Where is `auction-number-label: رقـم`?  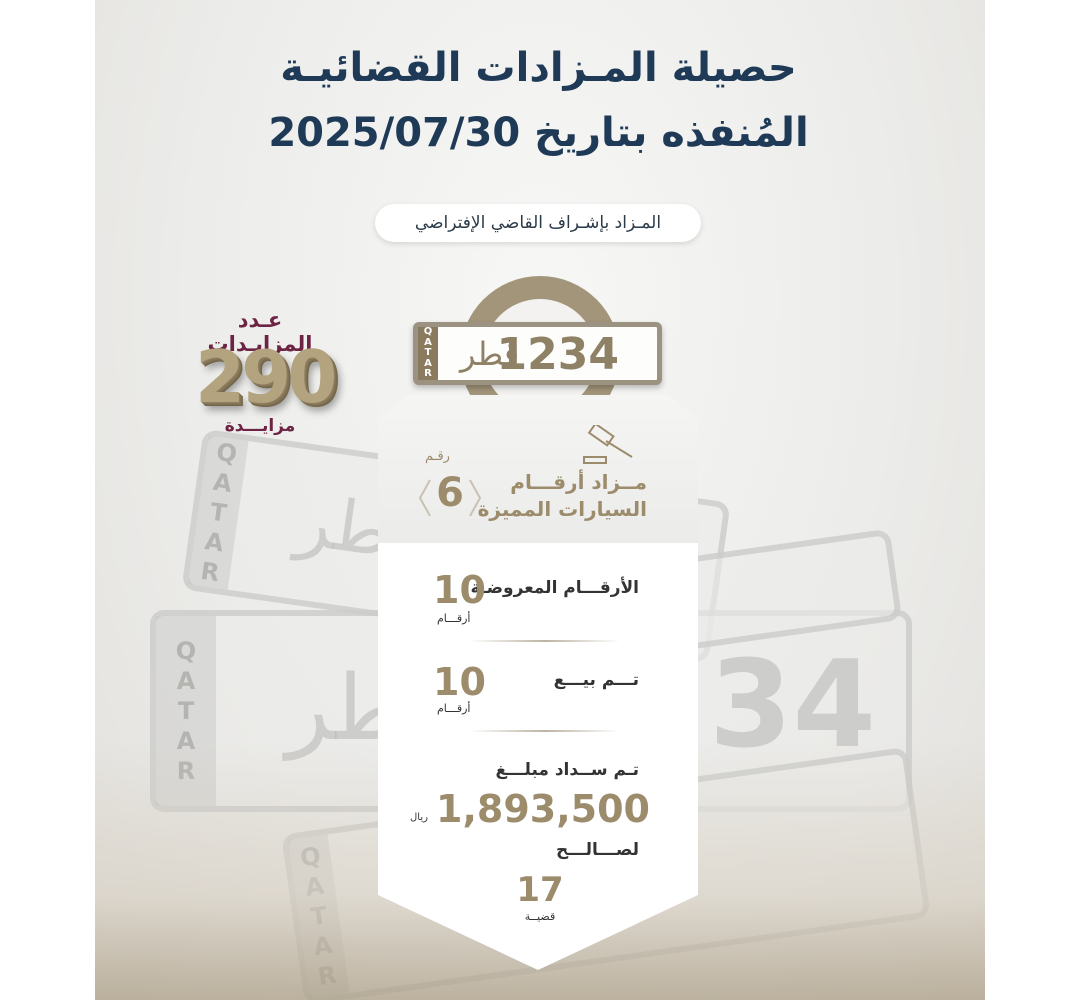
auction-number-label: رقـم is located at coordinates (437, 456).